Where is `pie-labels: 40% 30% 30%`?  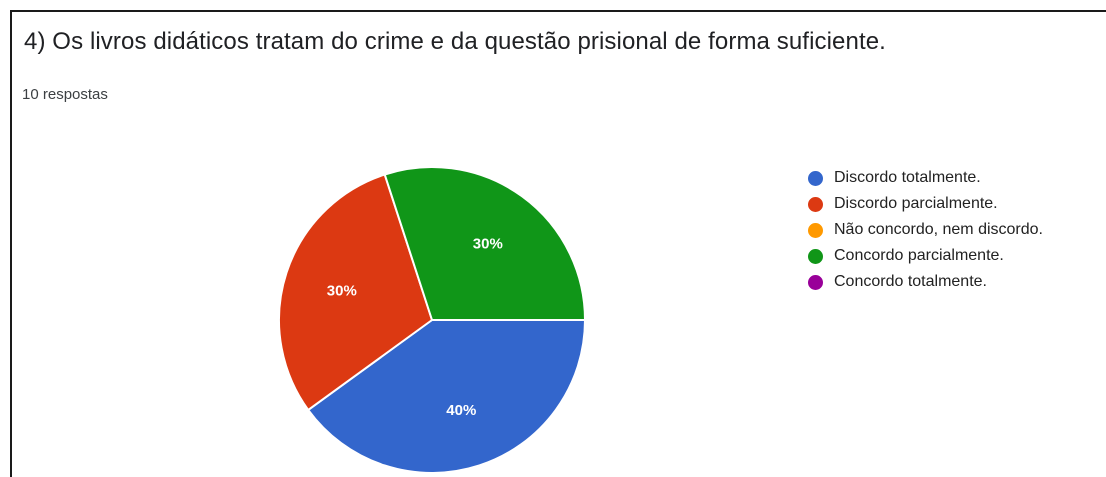 pie-labels: 40% 30% 30% is located at coordinates (415, 327).